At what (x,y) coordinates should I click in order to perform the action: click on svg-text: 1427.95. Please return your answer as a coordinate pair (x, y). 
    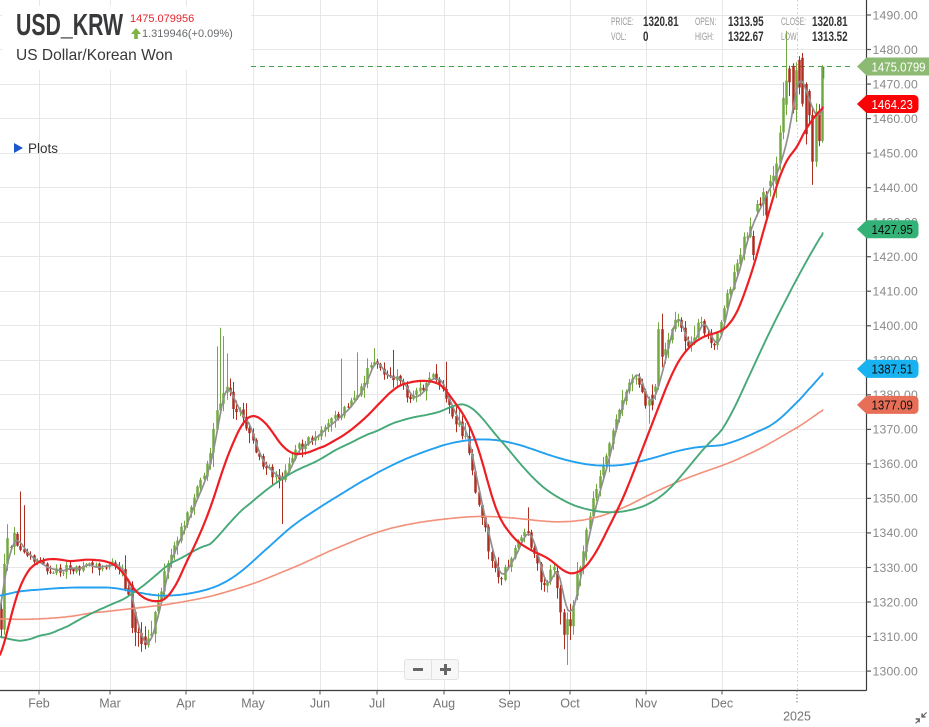
    Looking at the image, I should click on (893, 229).